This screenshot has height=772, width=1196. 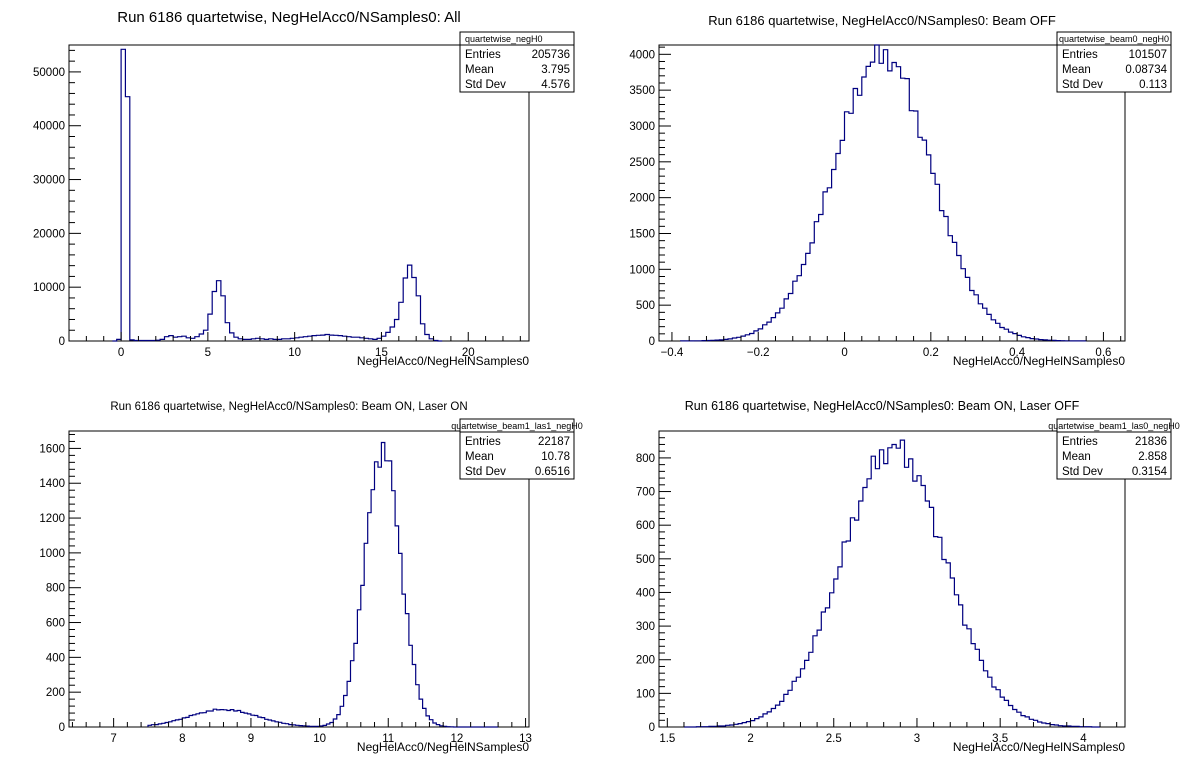 What do you see at coordinates (49, 73) in the screenshot?
I see `y-tick-label: 50000` at bounding box center [49, 73].